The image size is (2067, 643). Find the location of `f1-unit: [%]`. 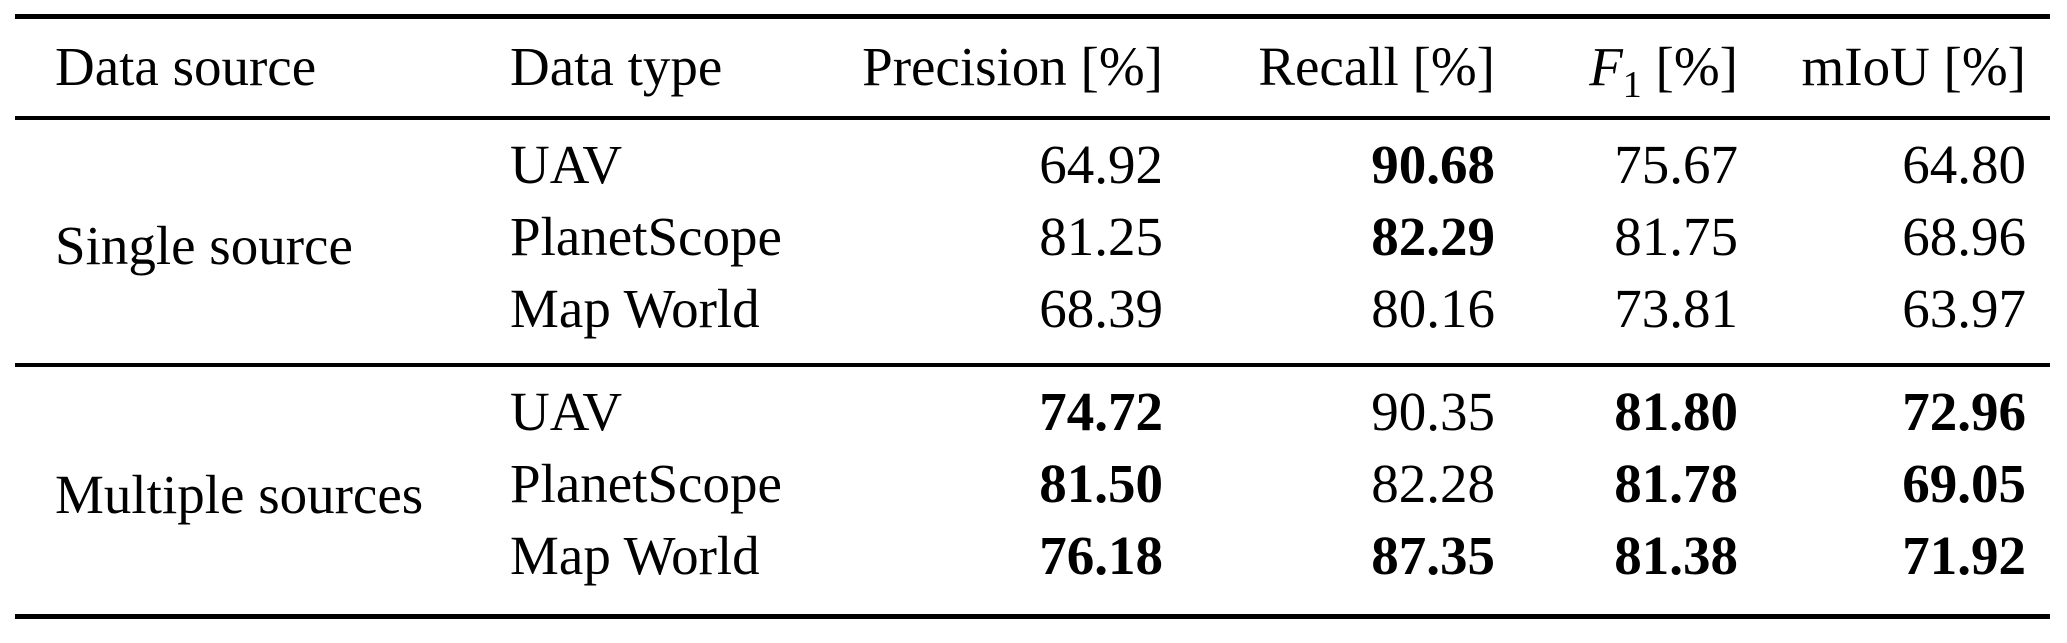

f1-unit: [%] is located at coordinates (1689, 66).